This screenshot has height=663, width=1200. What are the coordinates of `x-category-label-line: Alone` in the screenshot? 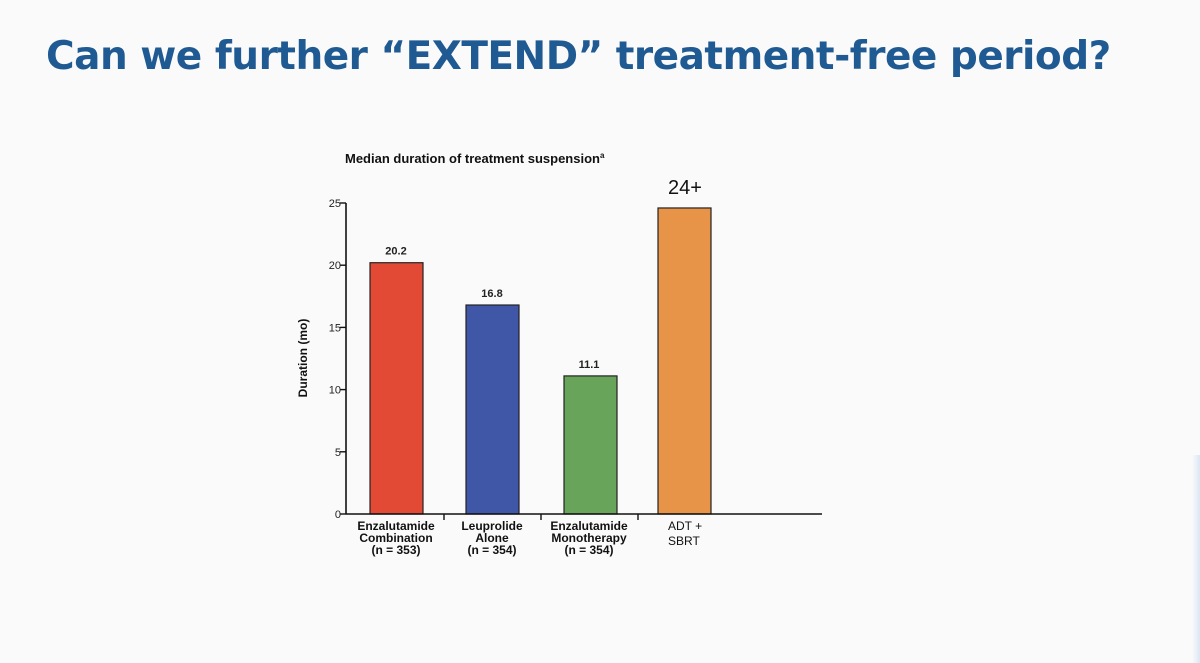 It's located at (492, 538).